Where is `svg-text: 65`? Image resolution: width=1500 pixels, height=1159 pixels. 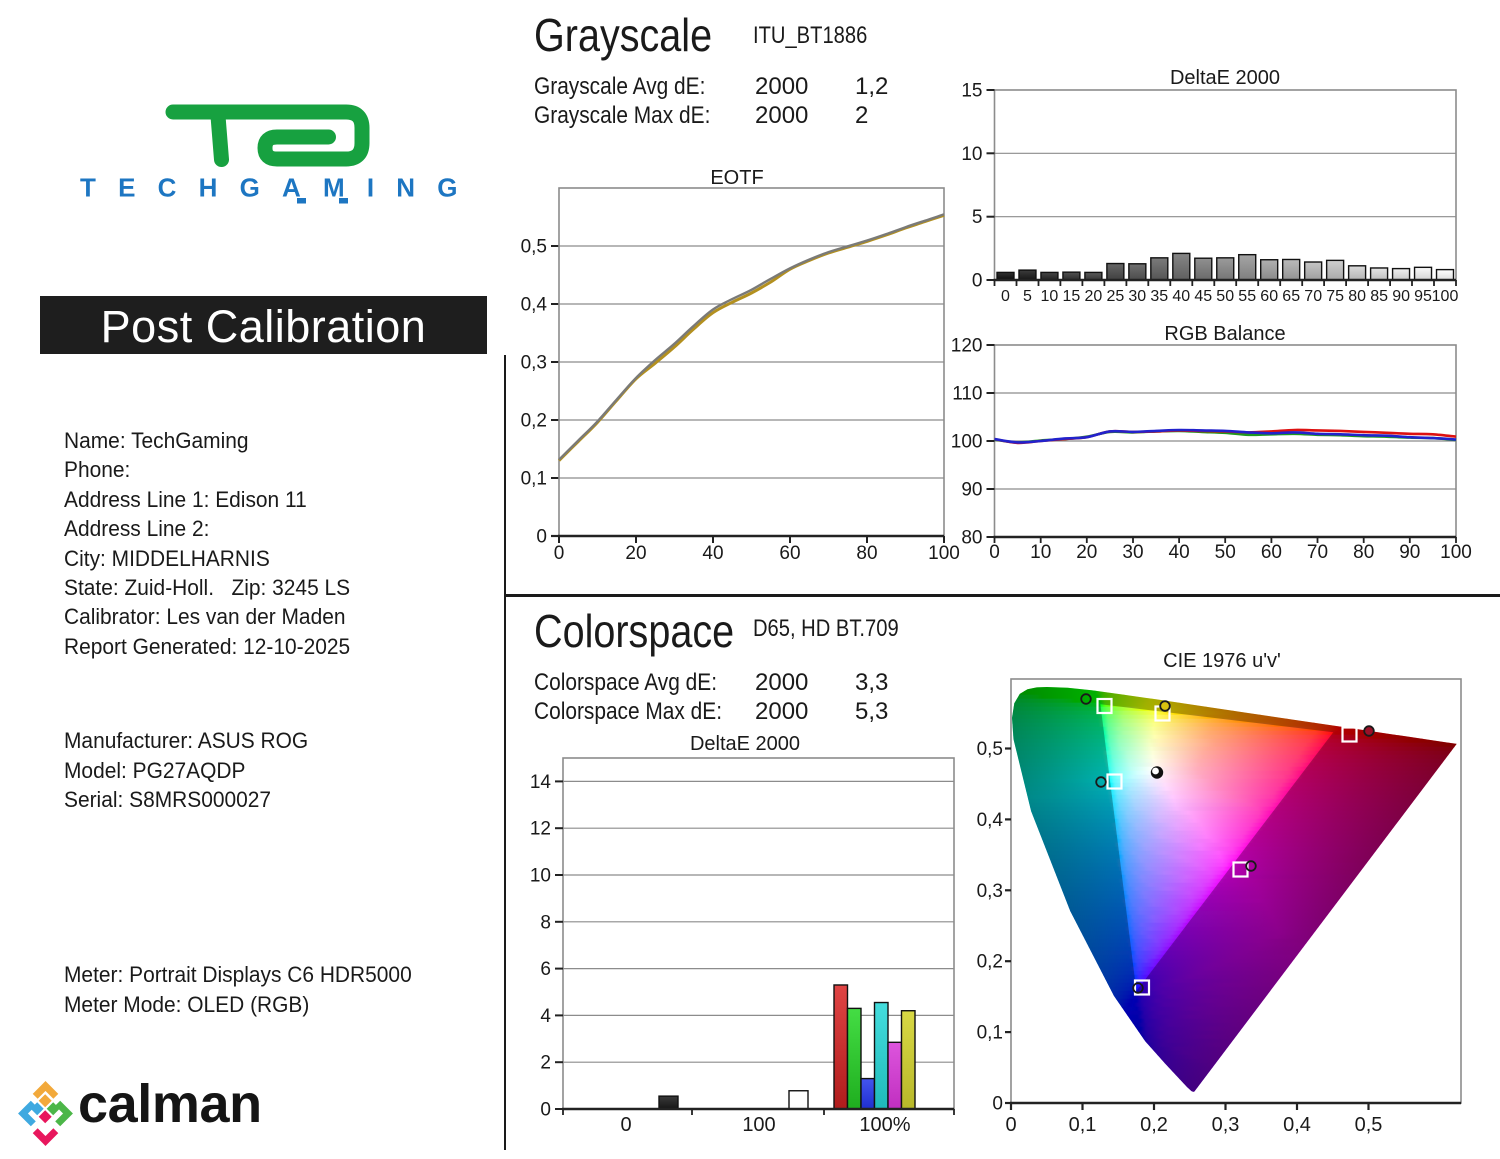 svg-text: 65 is located at coordinates (1291, 296).